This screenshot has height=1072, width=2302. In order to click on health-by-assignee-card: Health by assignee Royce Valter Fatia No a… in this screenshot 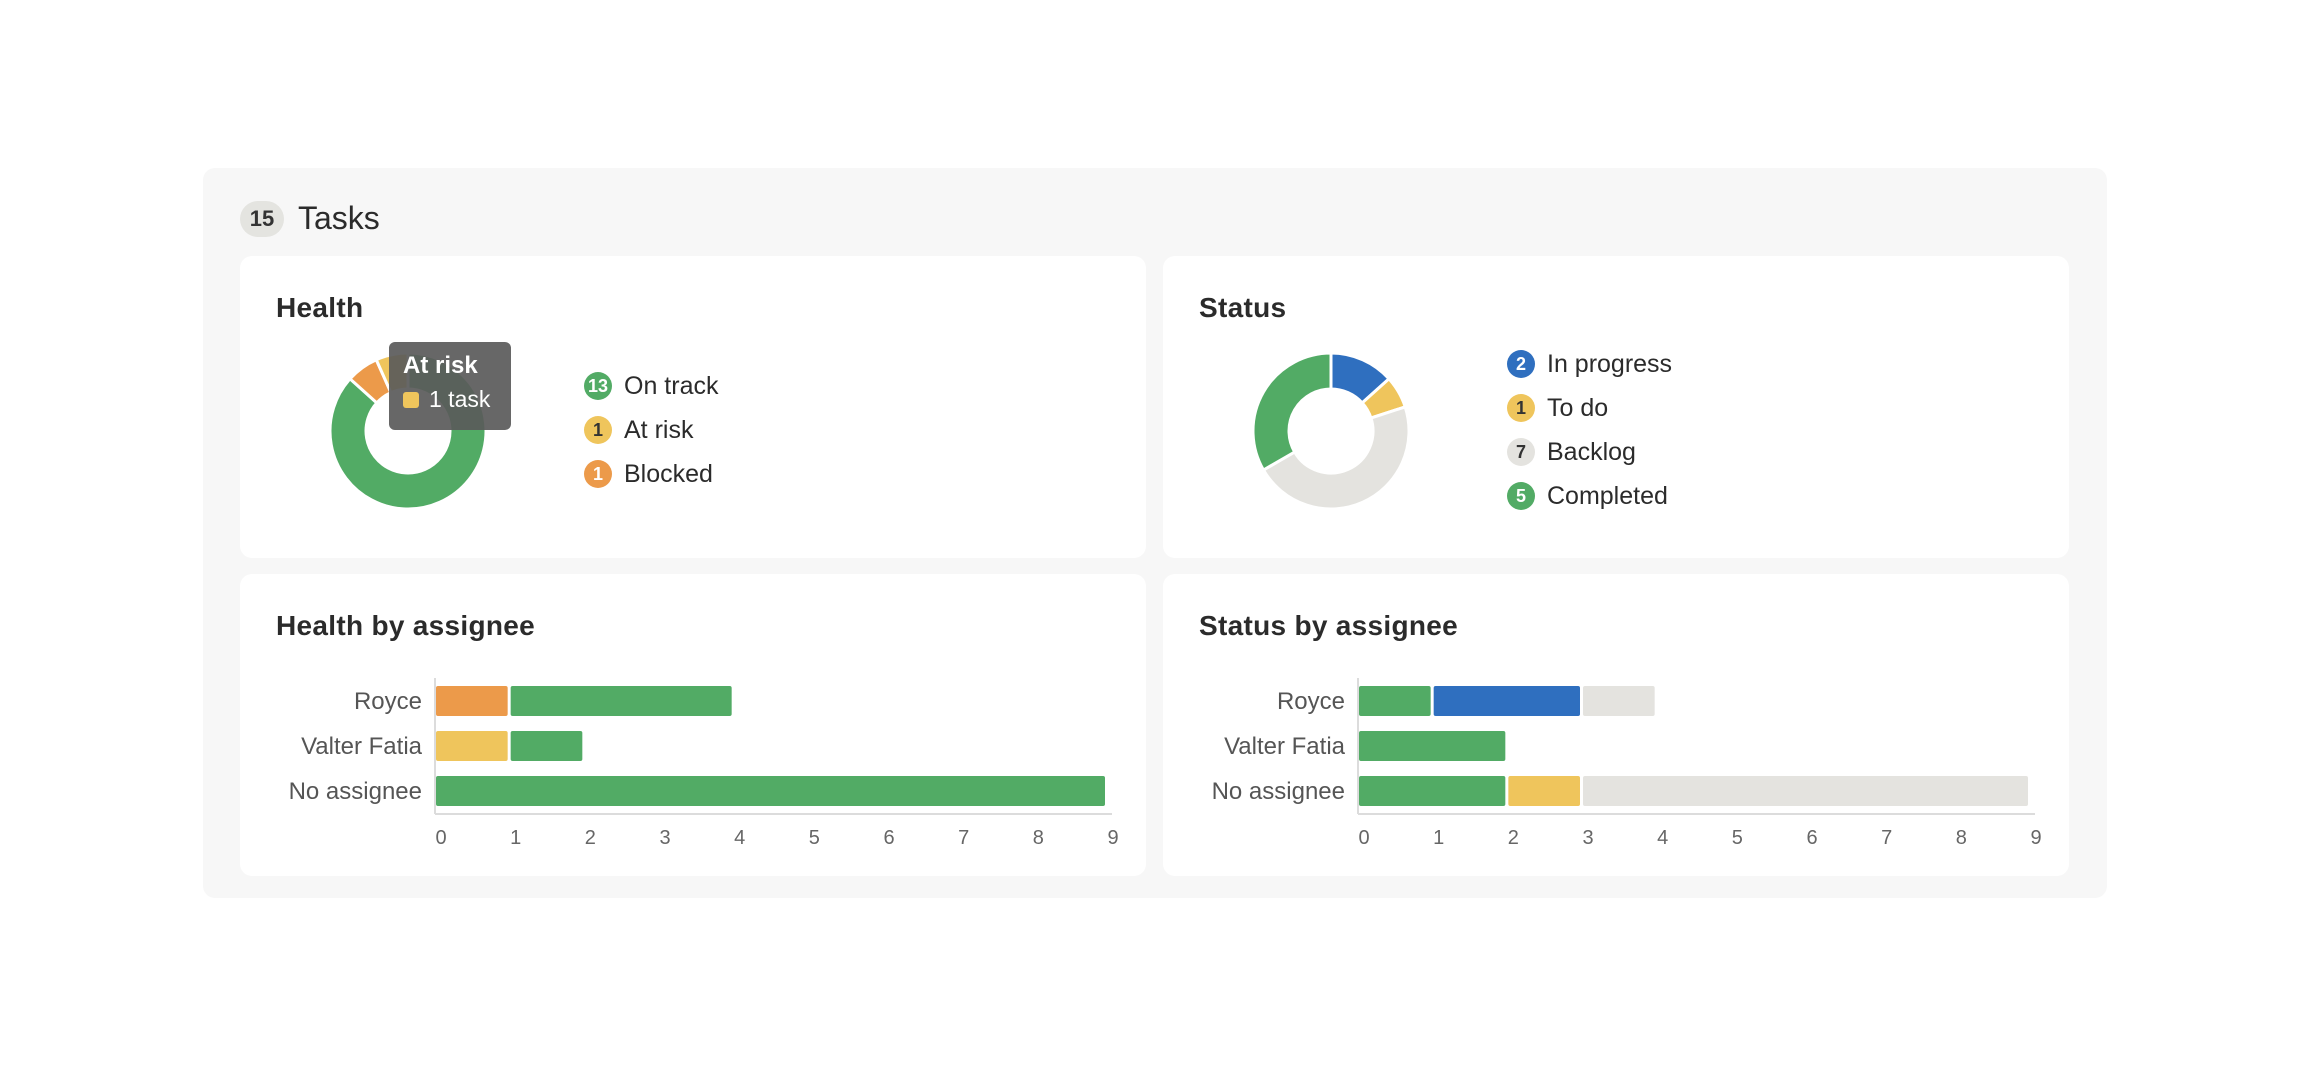, I will do `click(693, 725)`.